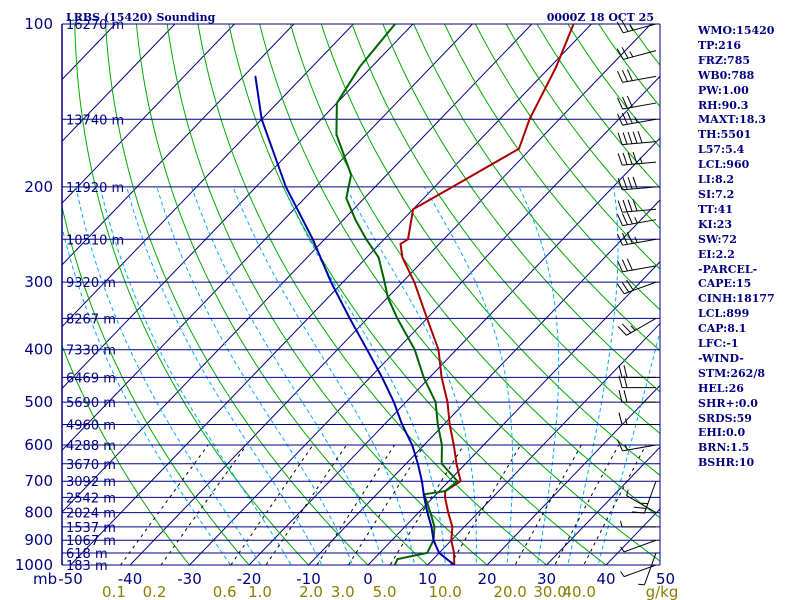 This screenshot has height=600, width=800. Describe the element at coordinates (130, 579) in the screenshot. I see `temperature-tick-label: -40` at that location.